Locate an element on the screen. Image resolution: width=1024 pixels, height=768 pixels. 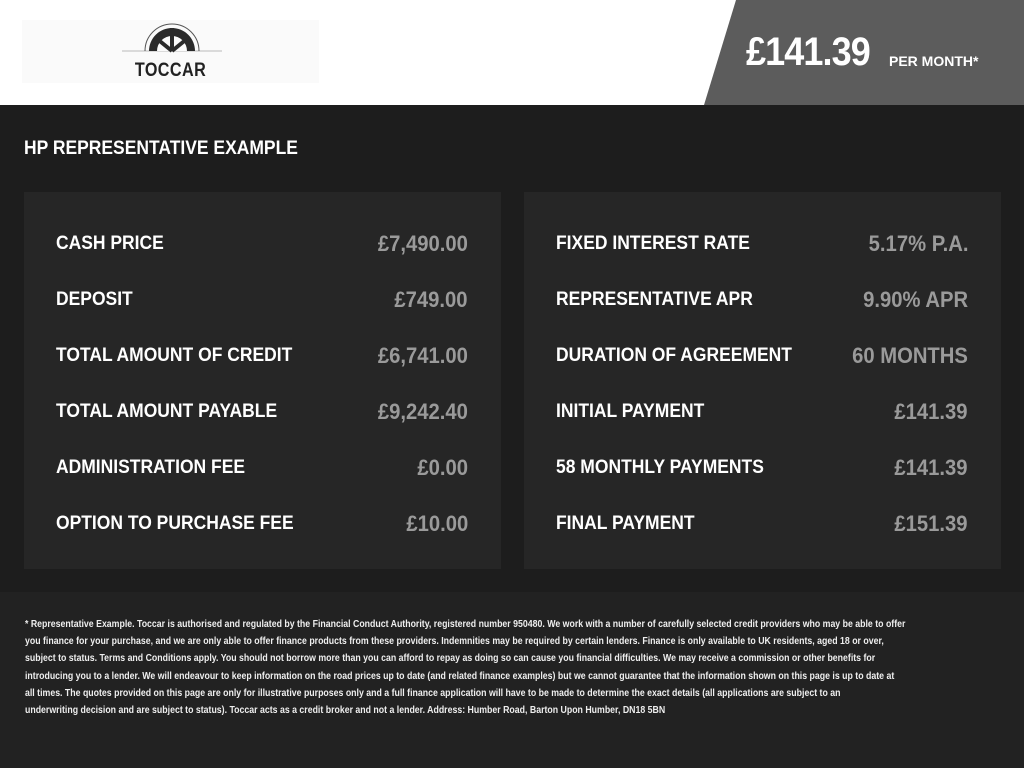
row-value: 5.17% P.A. is located at coordinates (918, 243).